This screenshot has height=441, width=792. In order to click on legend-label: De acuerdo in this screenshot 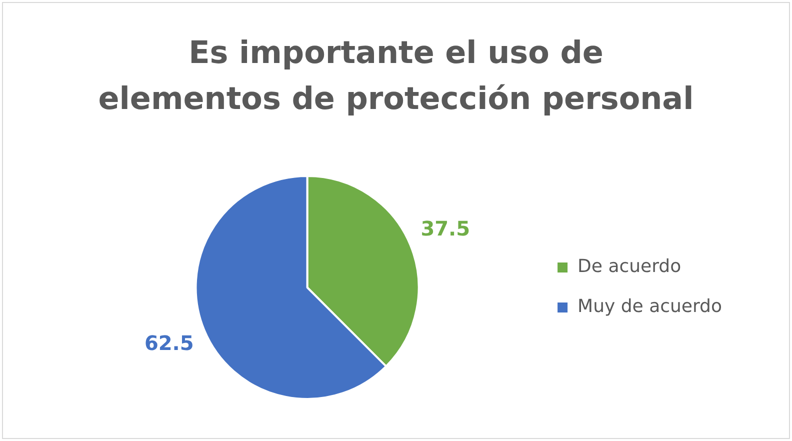, I will do `click(630, 267)`.